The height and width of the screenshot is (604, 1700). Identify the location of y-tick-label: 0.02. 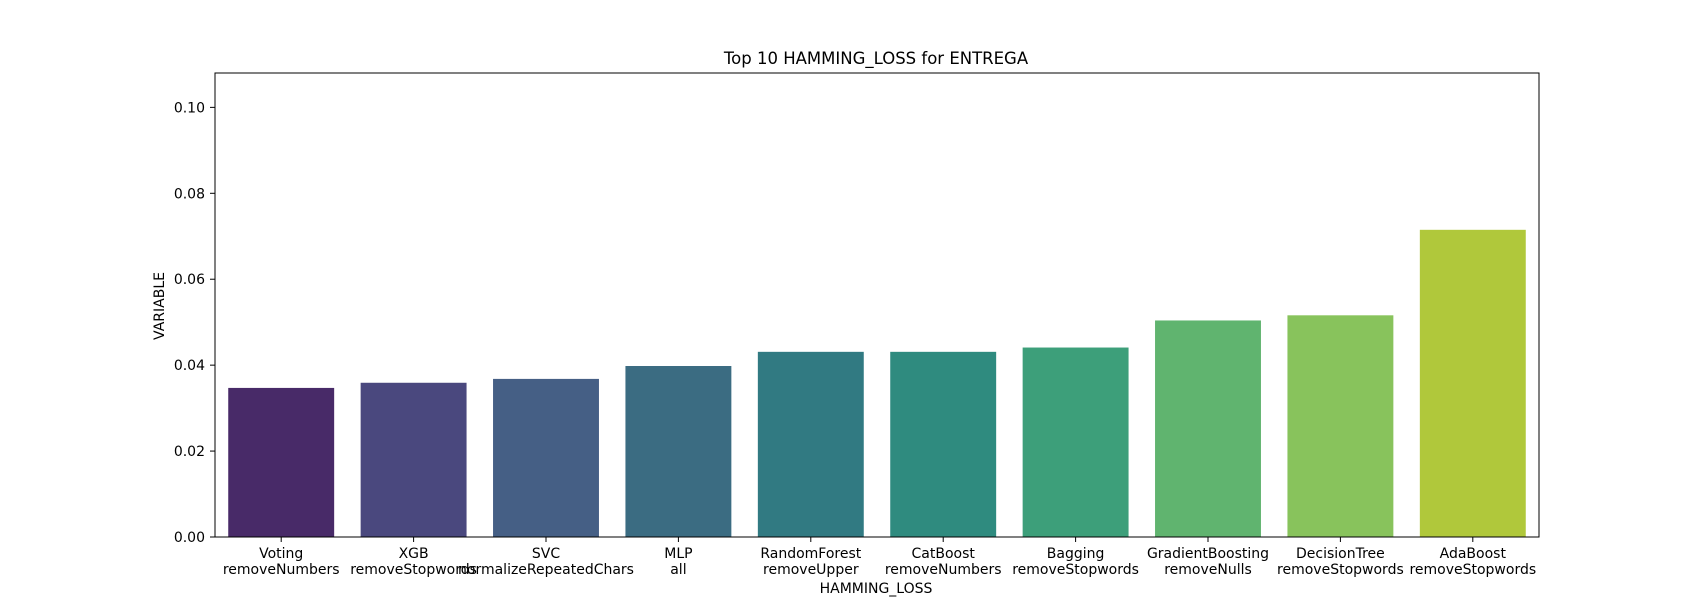
(189, 452).